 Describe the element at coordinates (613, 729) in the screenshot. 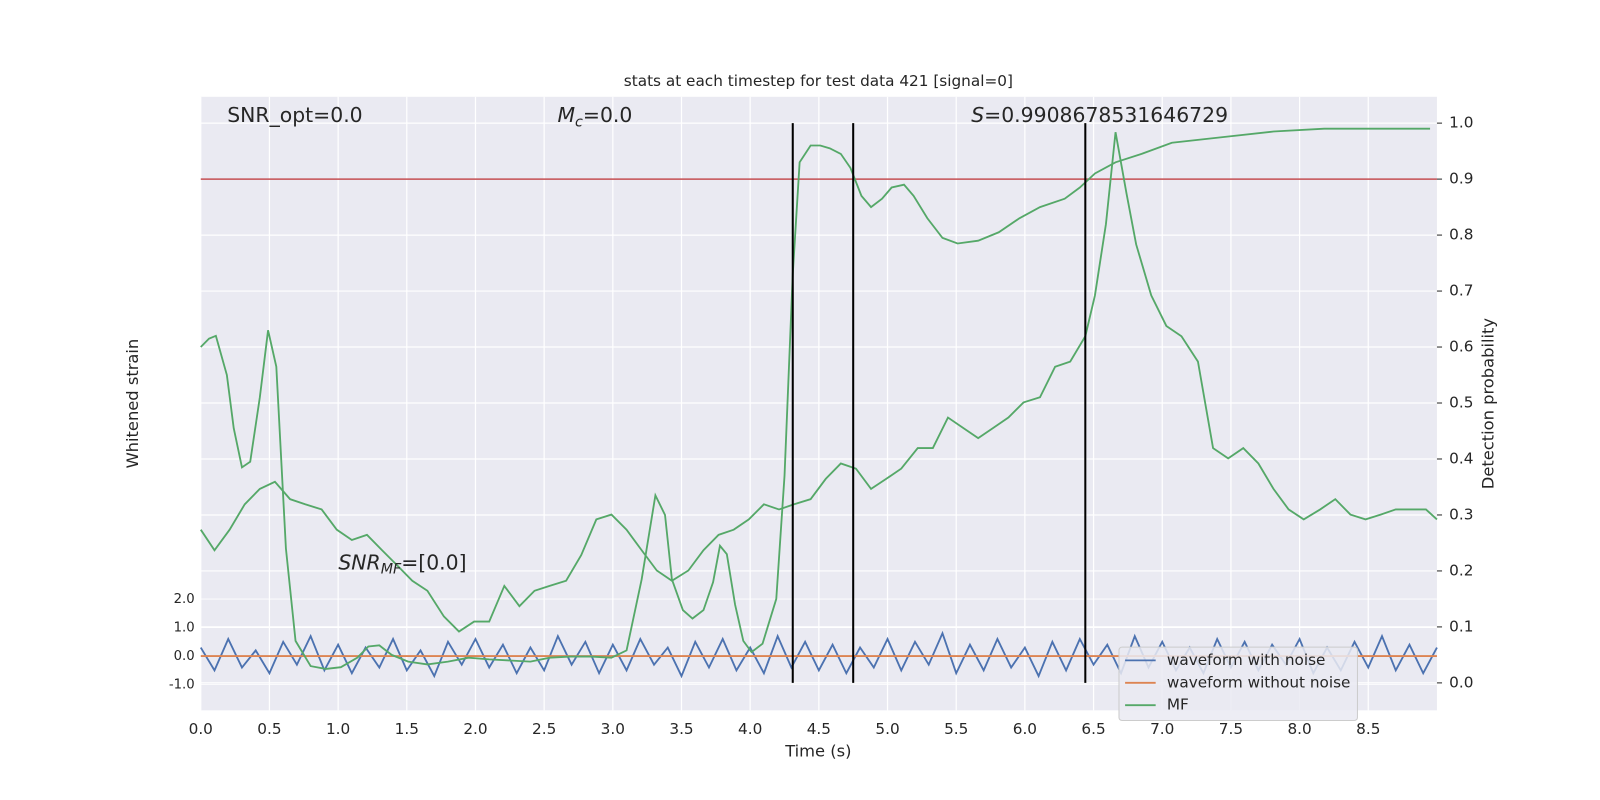

I see `x-tick-label: 3.0` at that location.